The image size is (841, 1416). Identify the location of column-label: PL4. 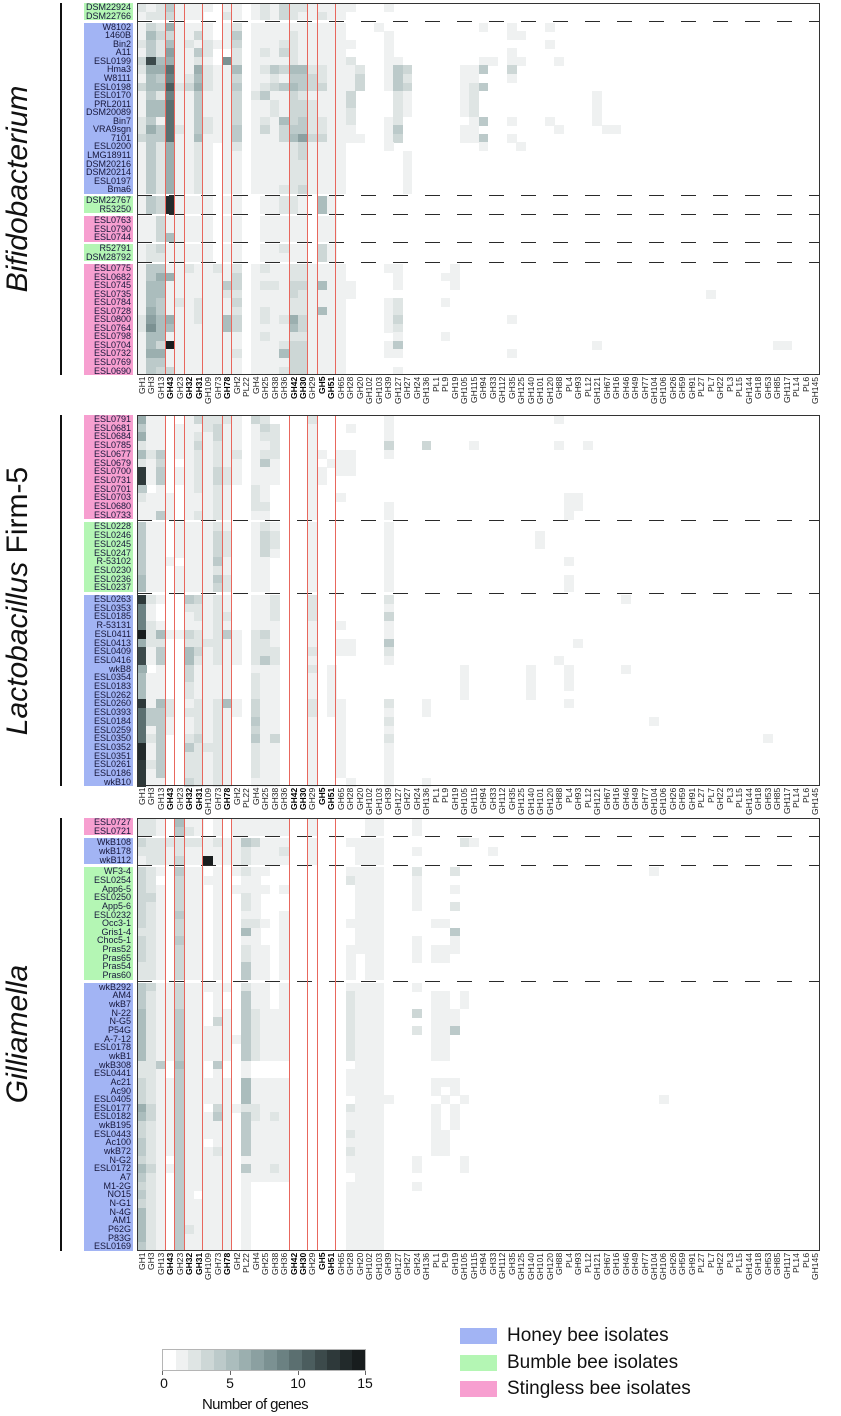
(568, 1260).